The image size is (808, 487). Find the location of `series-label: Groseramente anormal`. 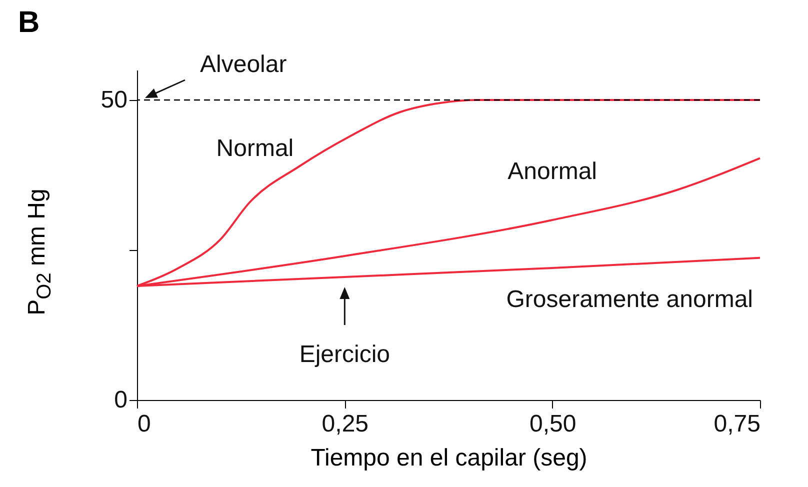

series-label: Groseramente anormal is located at coordinates (629, 299).